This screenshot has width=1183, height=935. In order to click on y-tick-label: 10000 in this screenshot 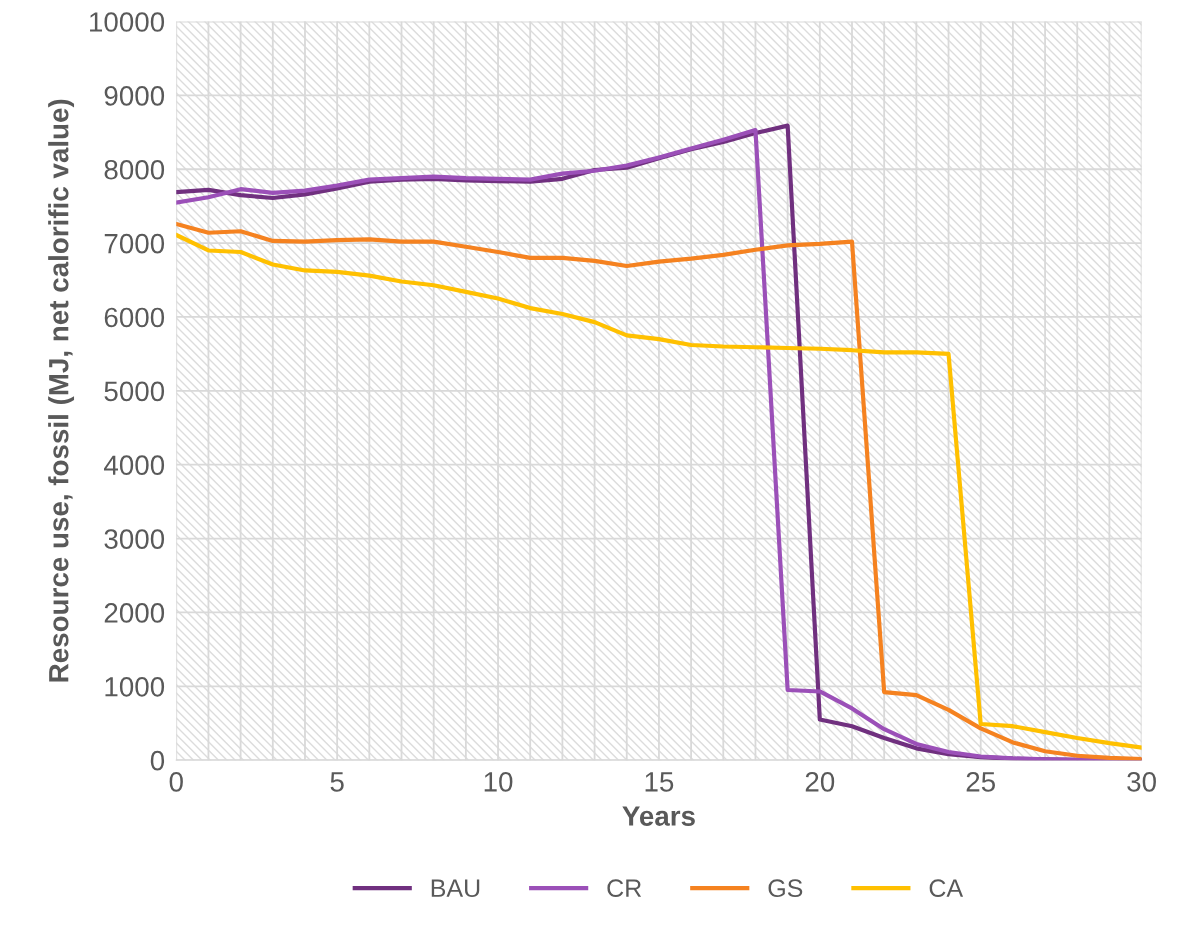, I will do `click(127, 22)`.